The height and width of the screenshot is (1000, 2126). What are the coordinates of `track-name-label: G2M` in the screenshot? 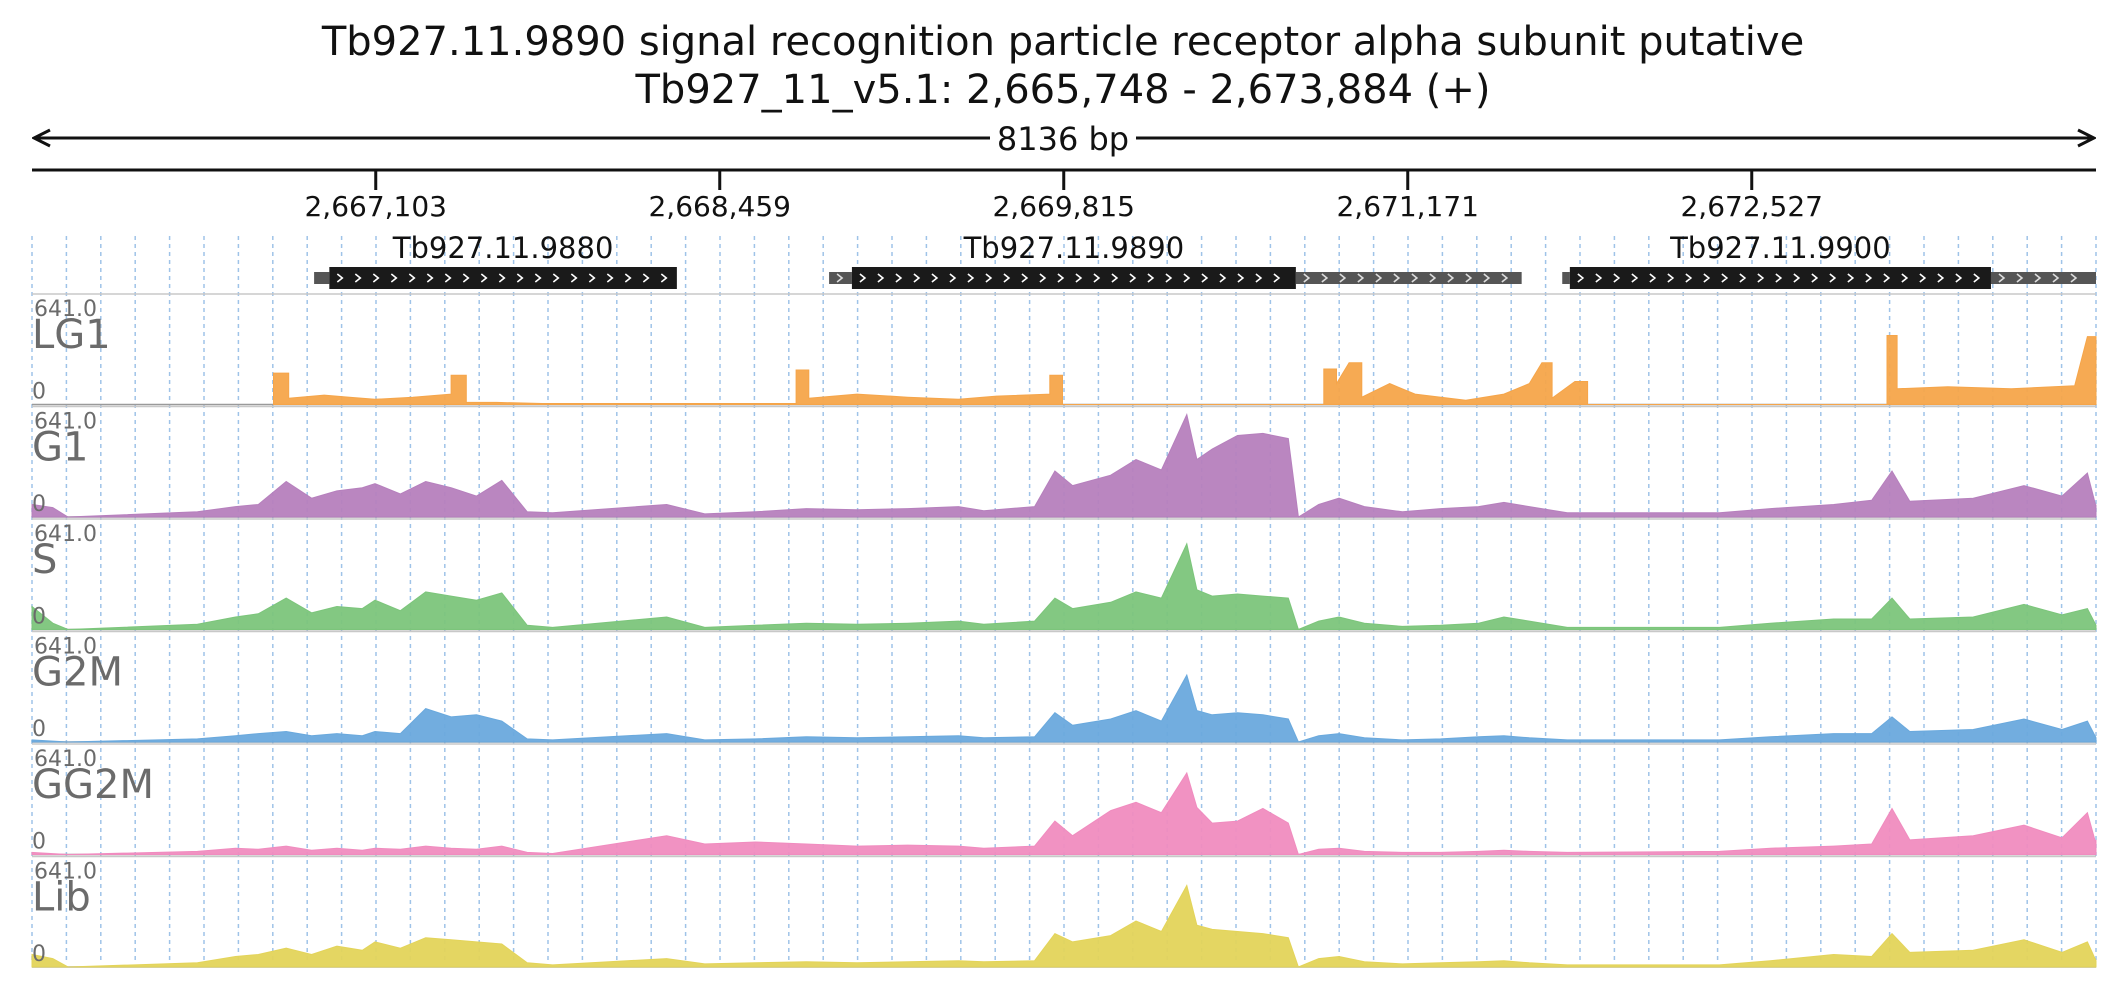 It's located at (77, 673).